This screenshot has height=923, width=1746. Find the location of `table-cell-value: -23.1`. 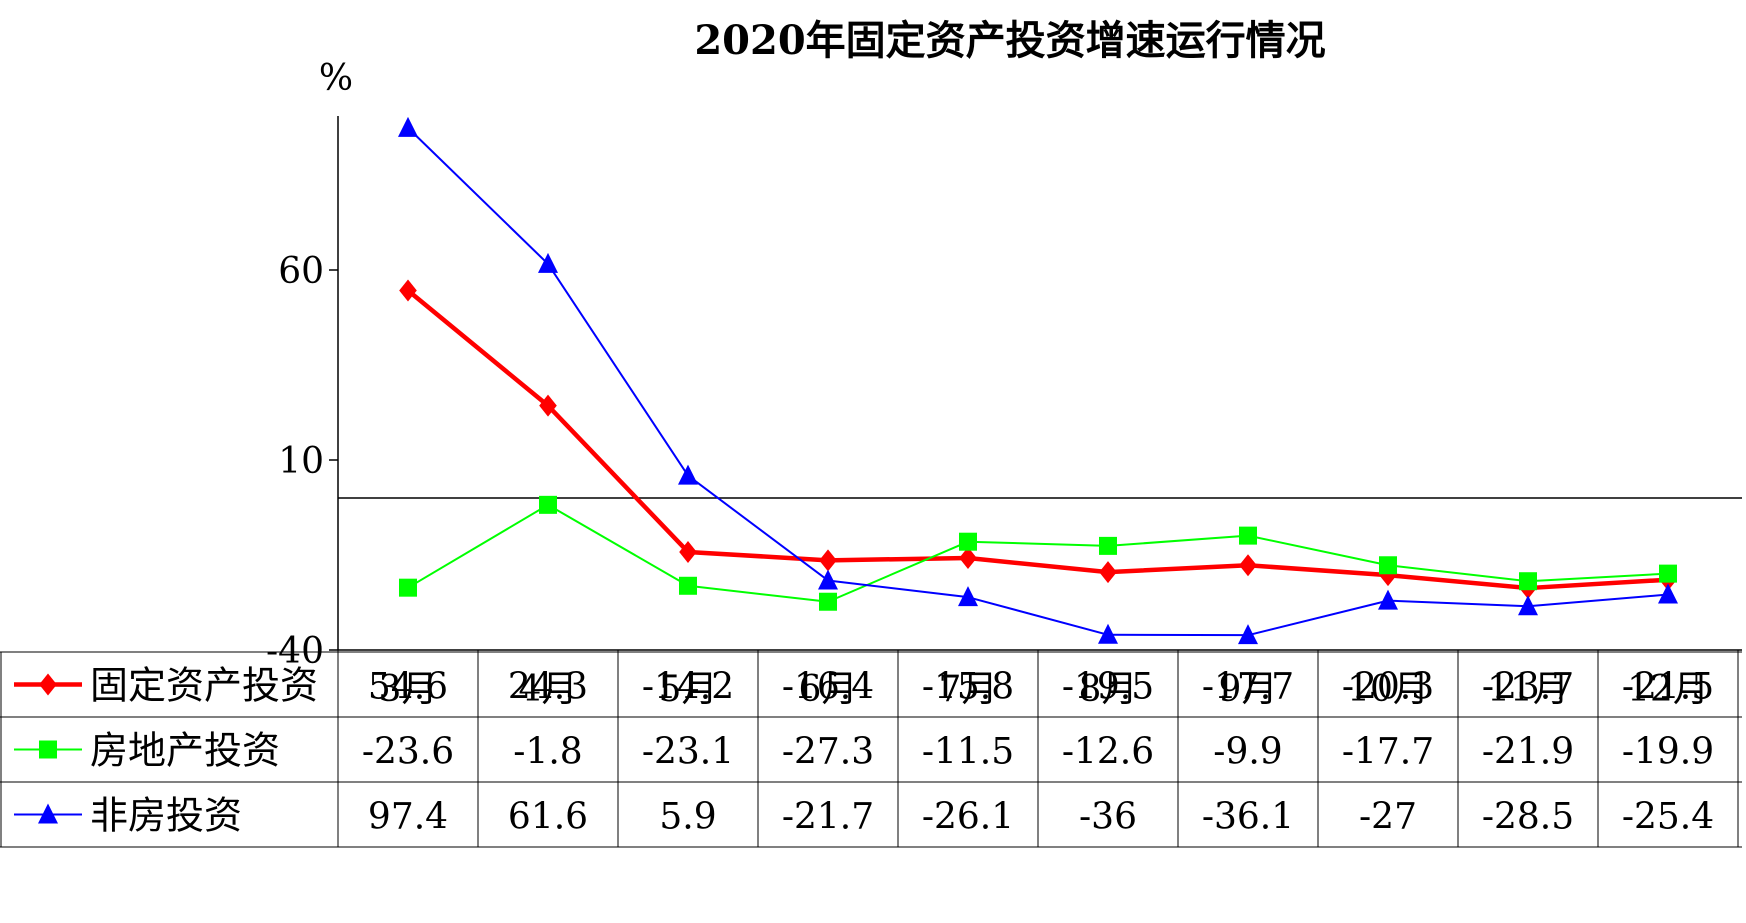

table-cell-value: -23.1 is located at coordinates (688, 752).